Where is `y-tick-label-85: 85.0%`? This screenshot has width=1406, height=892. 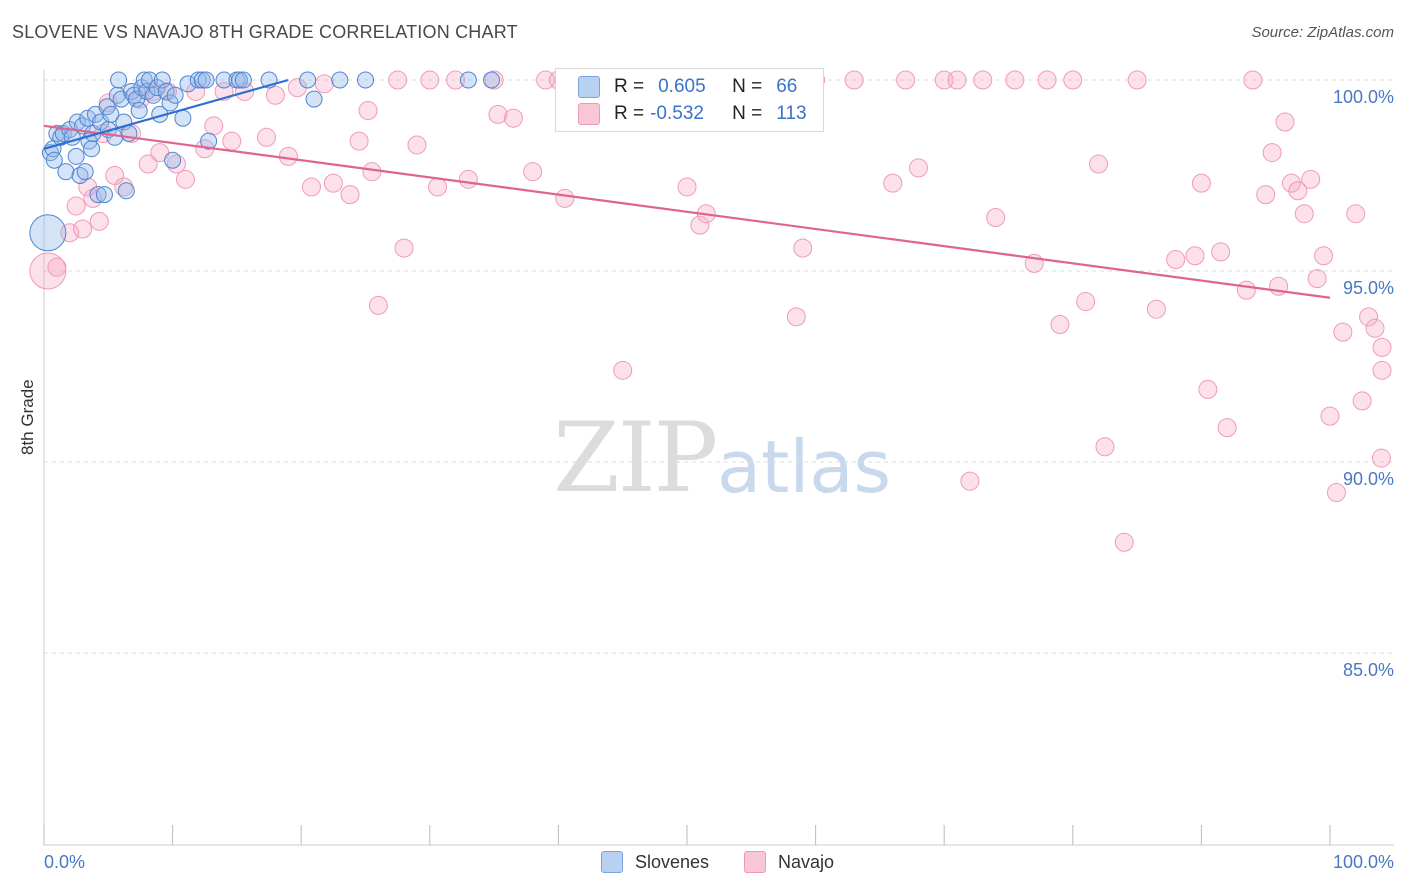 y-tick-label-85: 85.0% is located at coordinates (1368, 670).